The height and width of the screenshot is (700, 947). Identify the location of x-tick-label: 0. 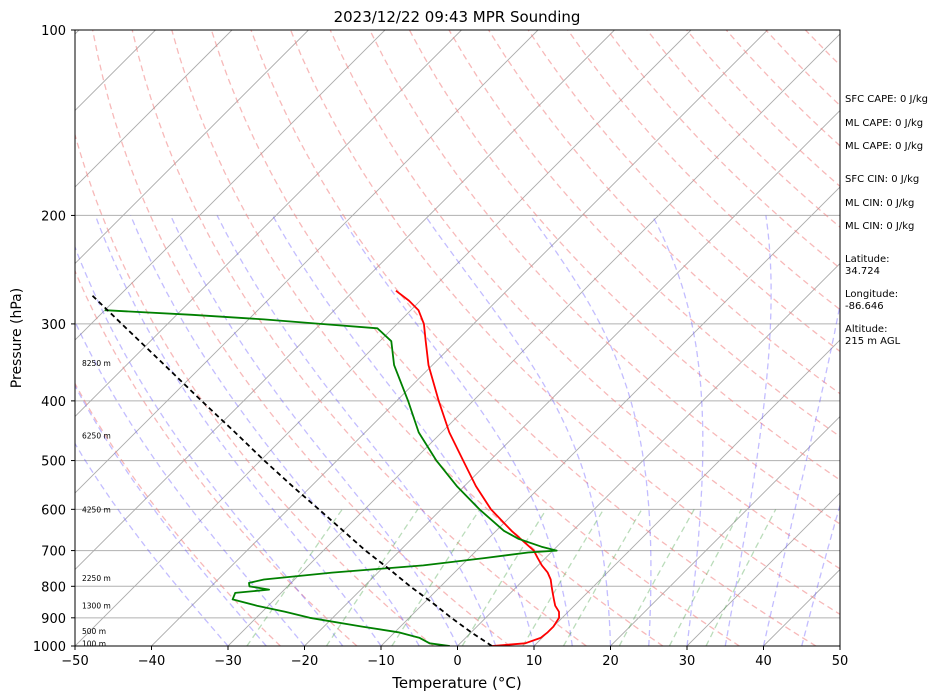
(457, 661).